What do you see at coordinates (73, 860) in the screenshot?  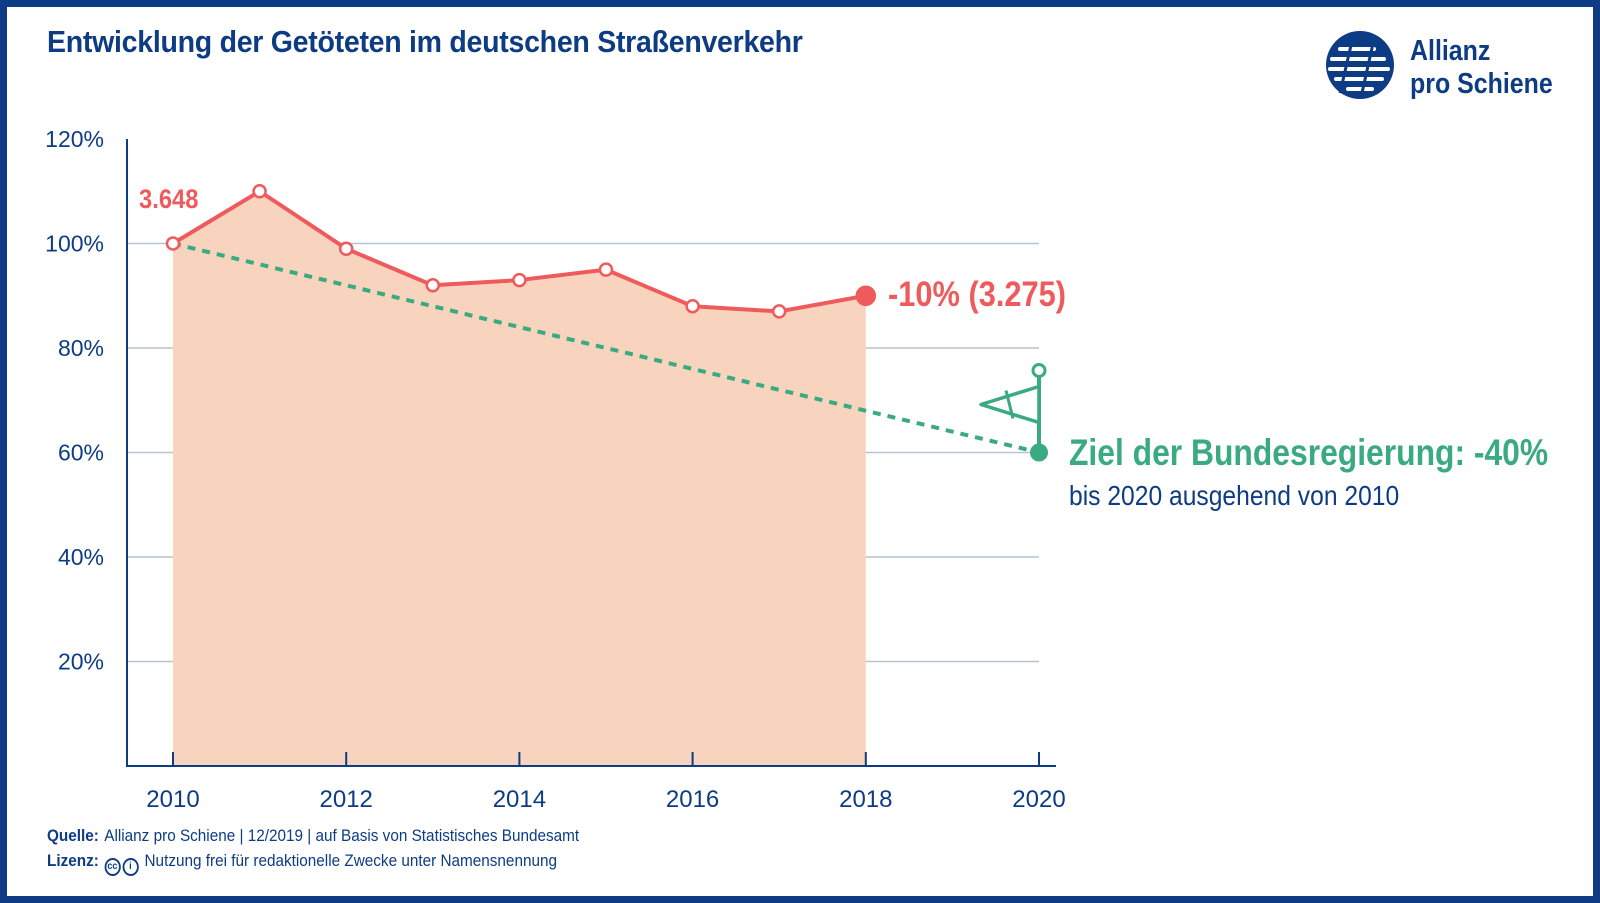 I see `license-label: Lizenz:` at bounding box center [73, 860].